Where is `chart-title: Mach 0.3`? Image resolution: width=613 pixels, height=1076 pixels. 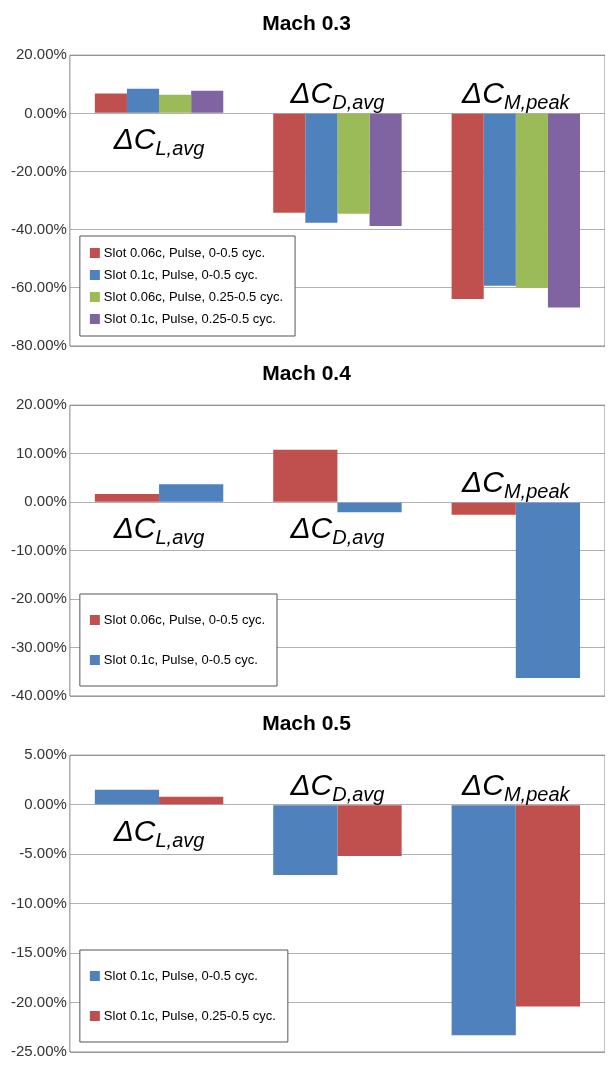
chart-title: Mach 0.3 is located at coordinates (306, 23).